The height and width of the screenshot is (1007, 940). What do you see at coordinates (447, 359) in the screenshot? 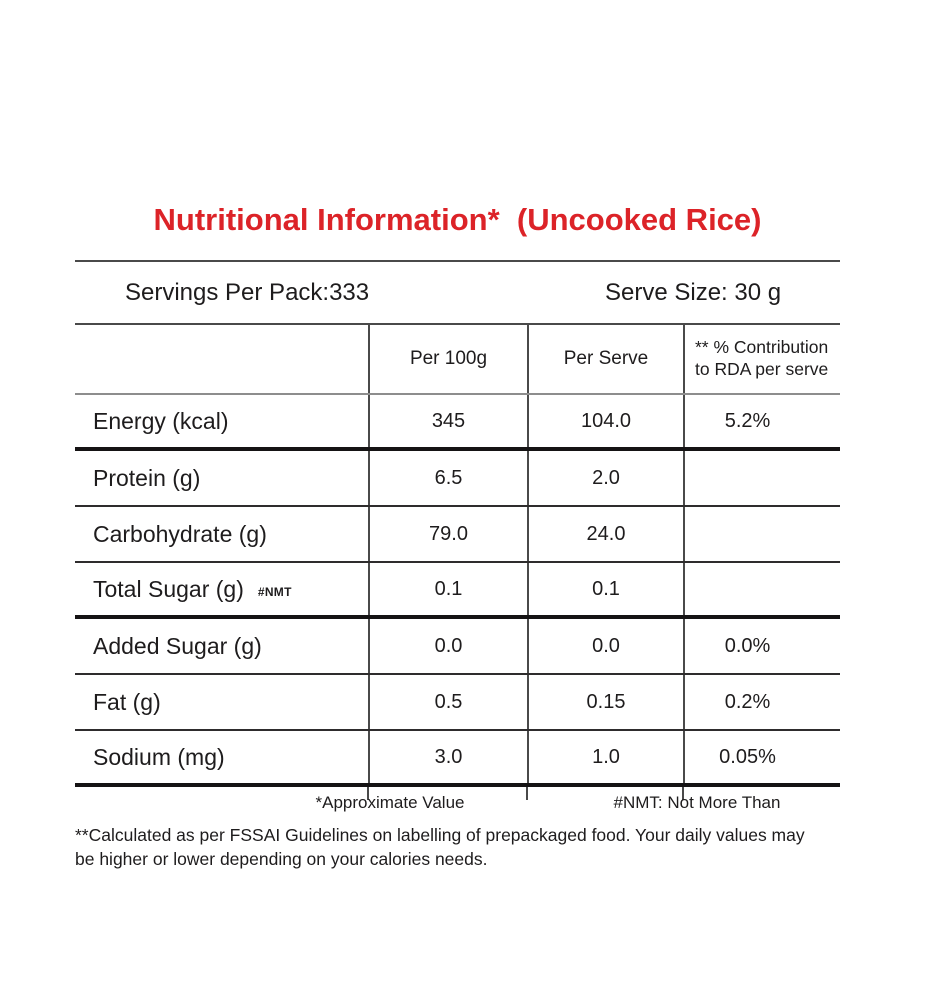
I see `header-per-100g: Per 100g` at bounding box center [447, 359].